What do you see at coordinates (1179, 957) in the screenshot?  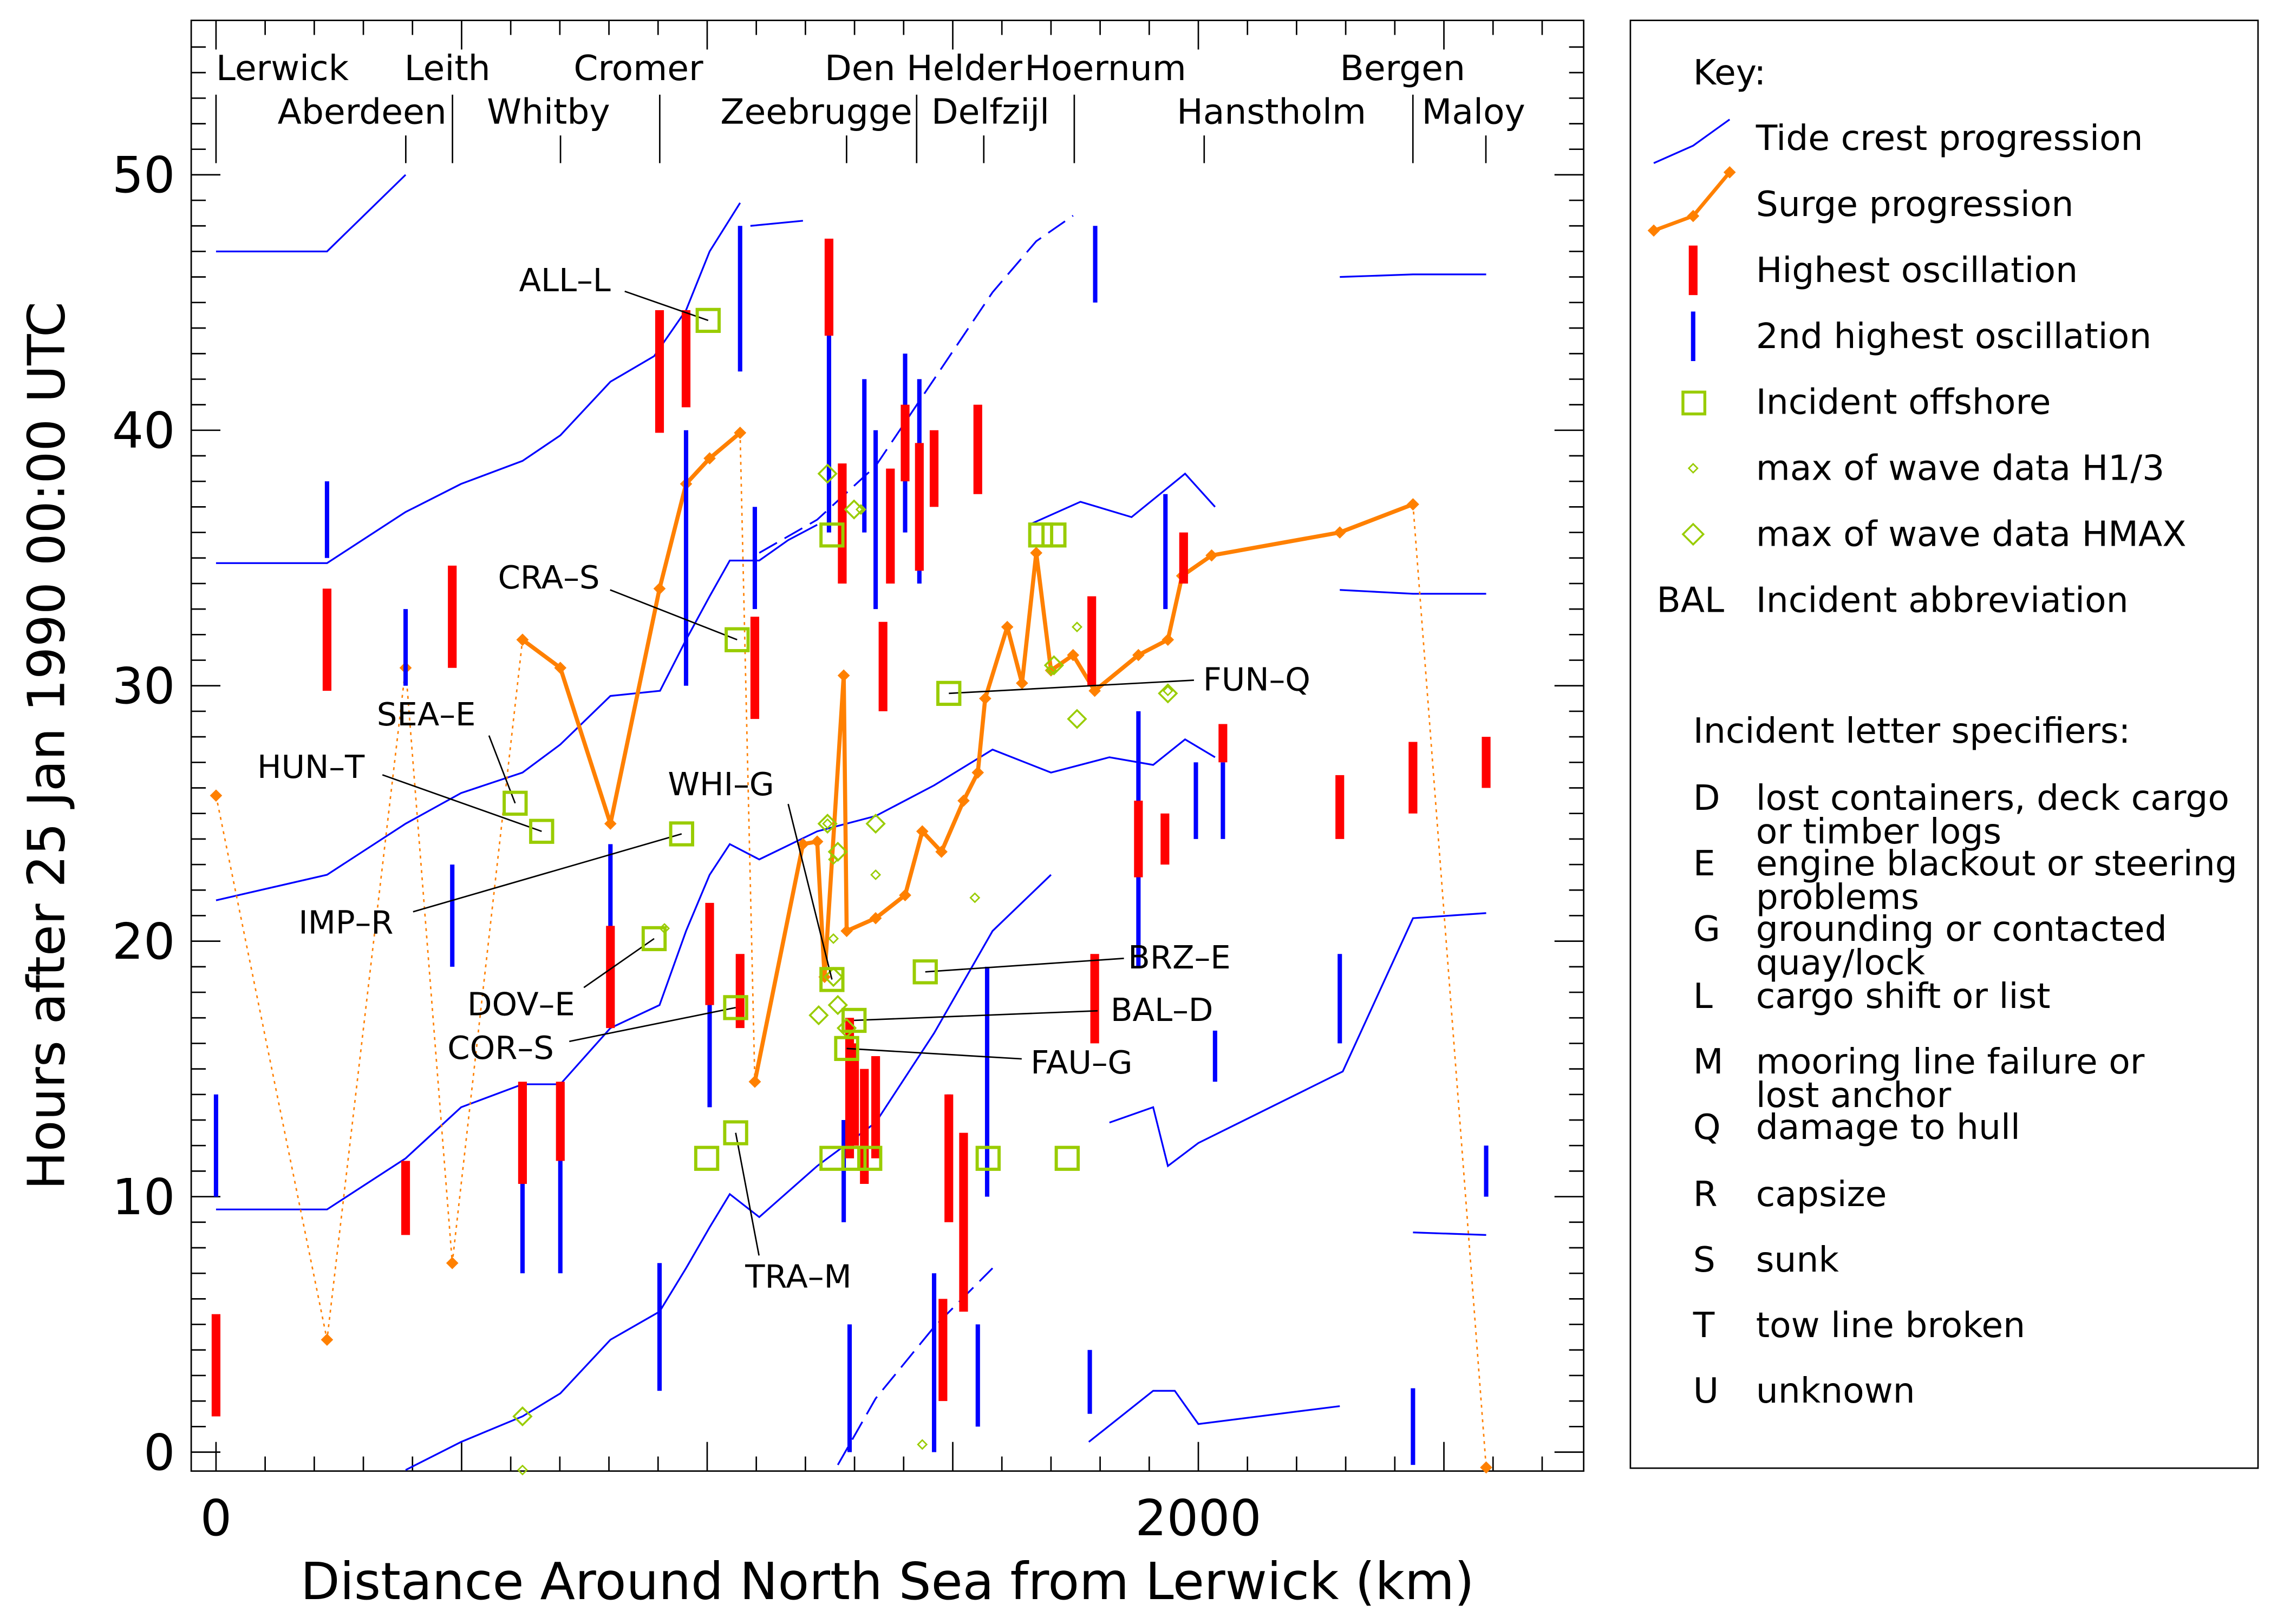 I see `incident-label: BRZ–E` at bounding box center [1179, 957].